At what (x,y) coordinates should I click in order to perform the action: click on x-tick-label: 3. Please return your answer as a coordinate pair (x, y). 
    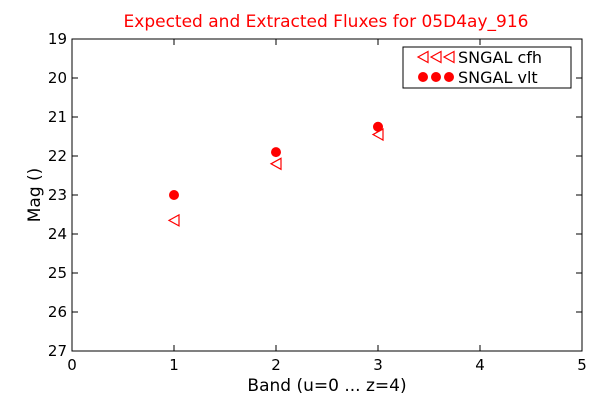
    Looking at the image, I should click on (378, 365).